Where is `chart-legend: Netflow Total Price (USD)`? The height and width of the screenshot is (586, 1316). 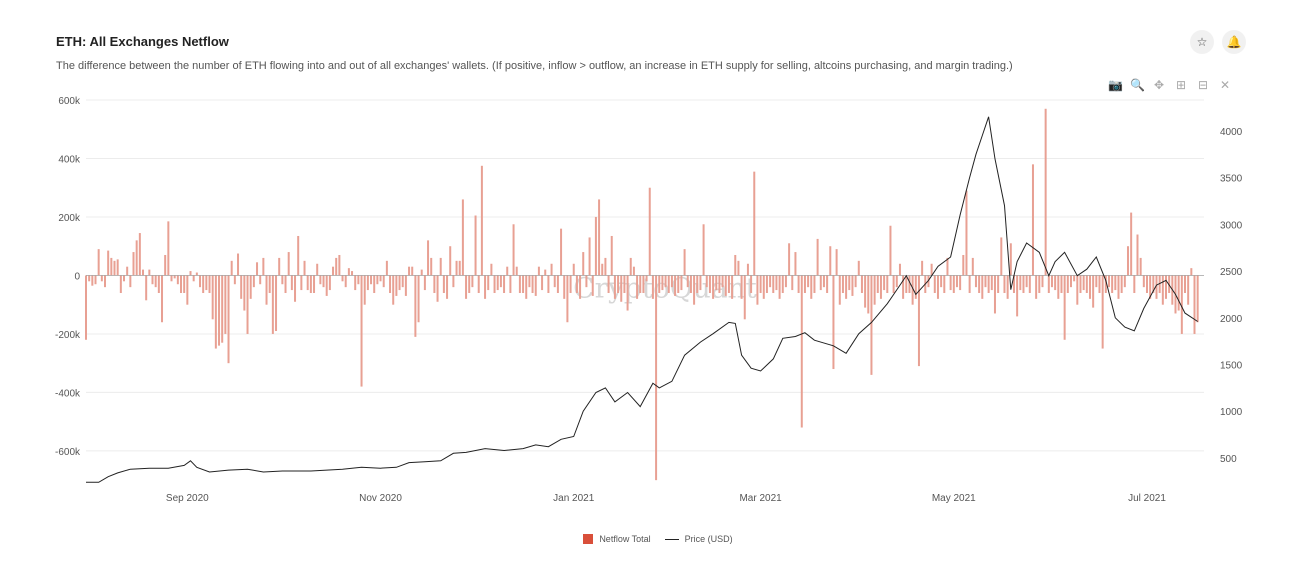
chart-legend: Netflow Total Price (USD) is located at coordinates (658, 539).